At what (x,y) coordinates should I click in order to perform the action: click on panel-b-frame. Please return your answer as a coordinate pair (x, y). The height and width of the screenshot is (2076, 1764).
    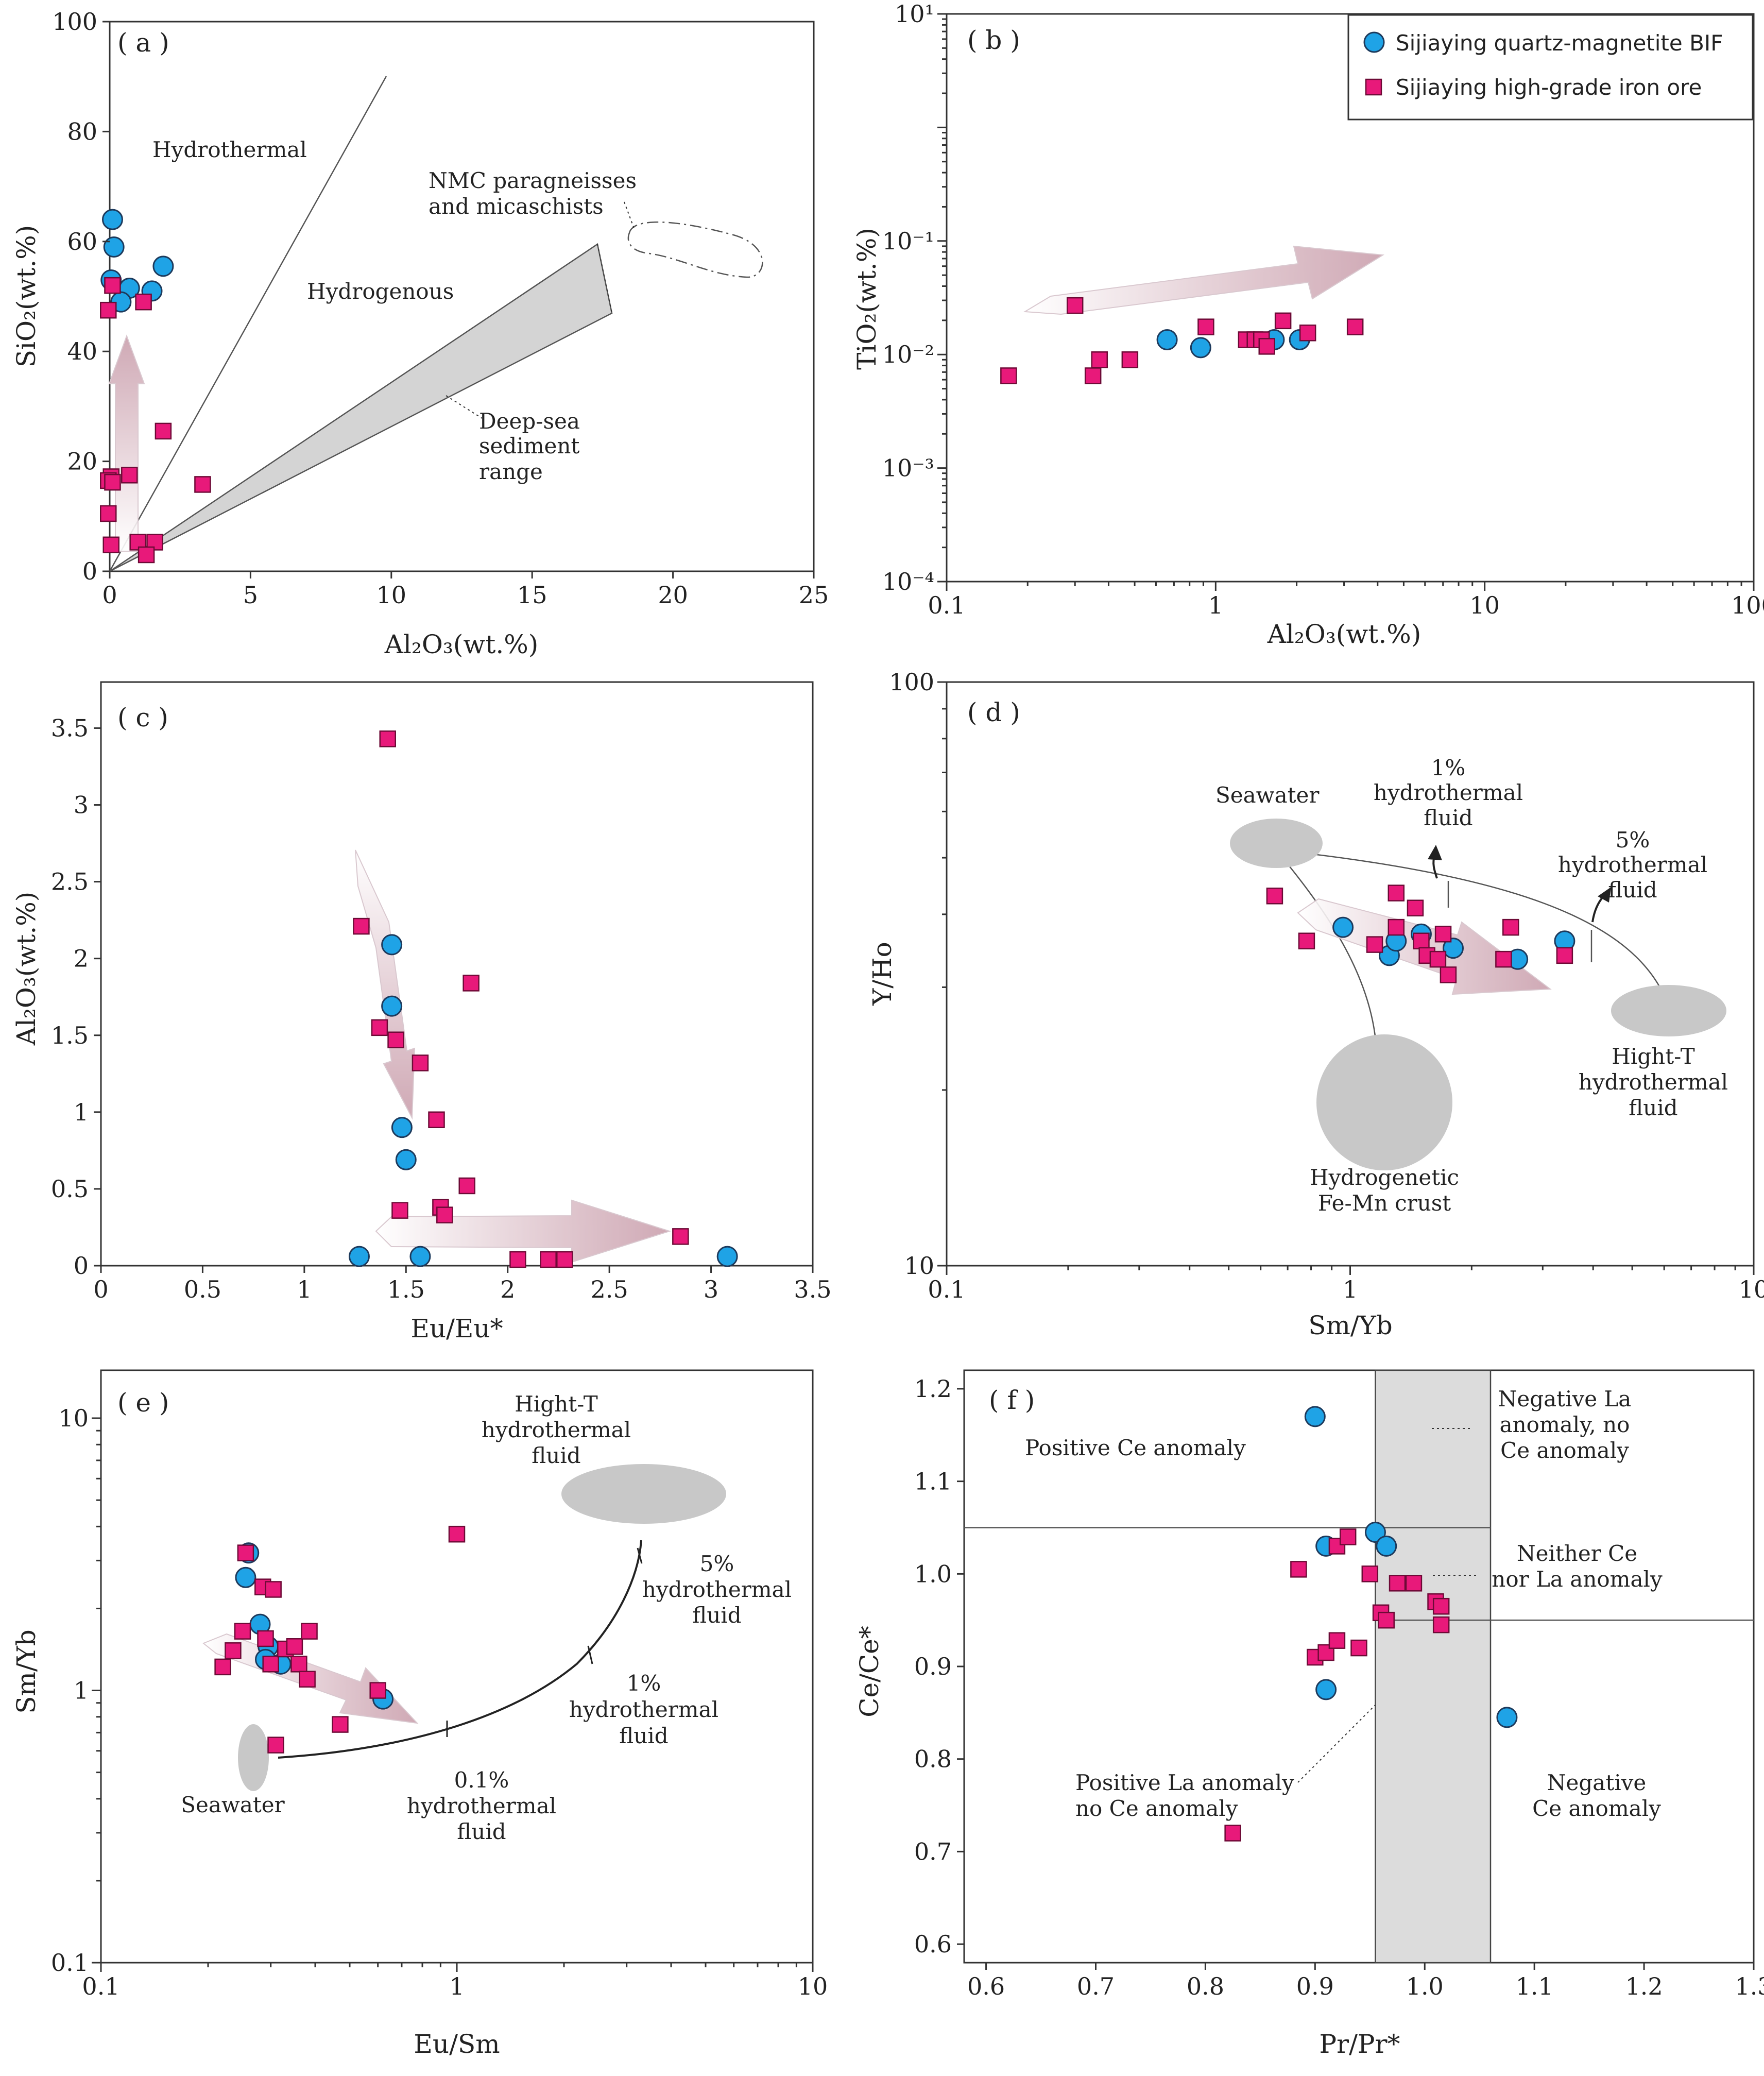
    Looking at the image, I should click on (1350, 298).